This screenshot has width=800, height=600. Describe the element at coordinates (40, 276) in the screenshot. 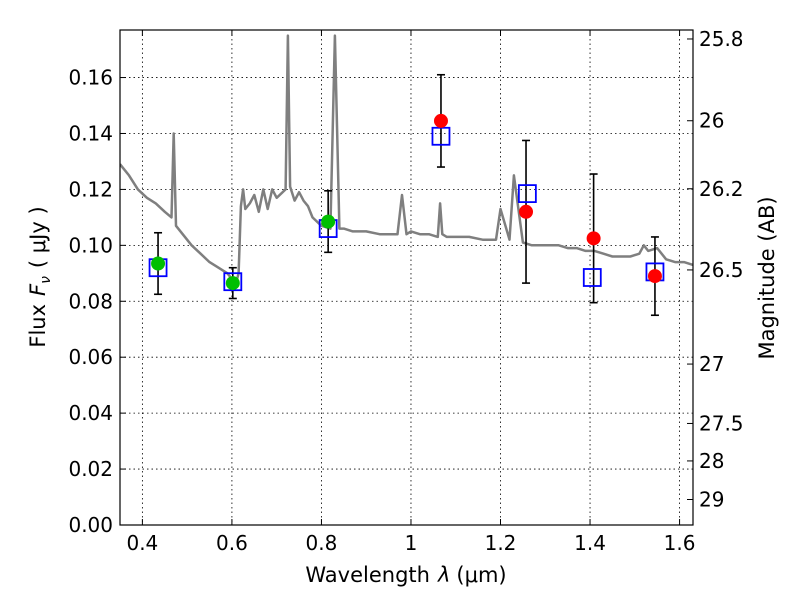

I see `y-axis-title: FluxFν( μJy )` at that location.